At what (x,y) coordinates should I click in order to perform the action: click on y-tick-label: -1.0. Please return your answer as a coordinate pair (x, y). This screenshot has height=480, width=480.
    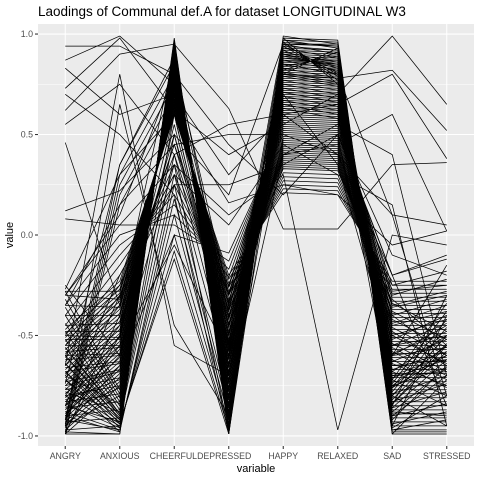
    Looking at the image, I should click on (25, 436).